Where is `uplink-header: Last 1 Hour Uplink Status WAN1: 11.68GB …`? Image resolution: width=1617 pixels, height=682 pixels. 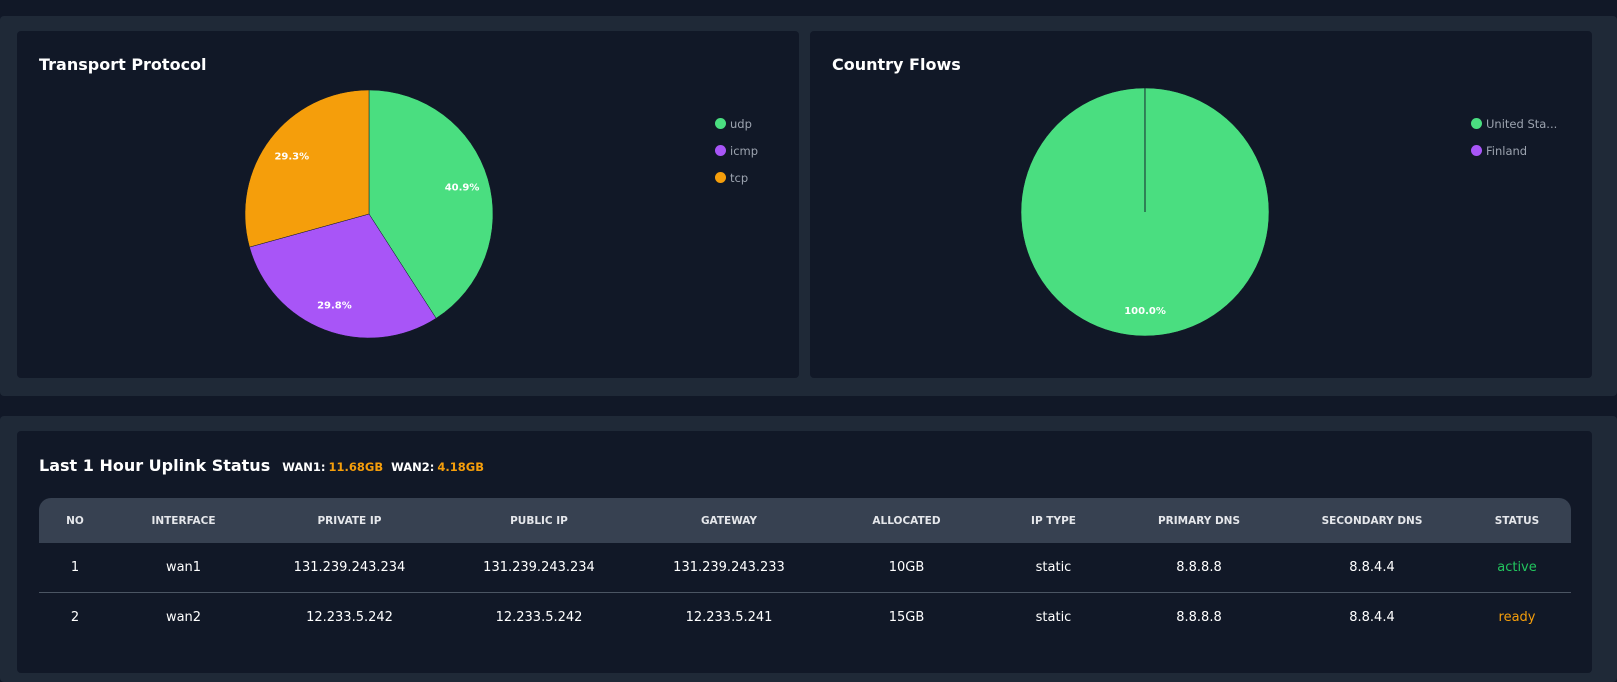
uplink-header: Last 1 Hour Uplink Status WAN1: 11.68GB … is located at coordinates (261, 465).